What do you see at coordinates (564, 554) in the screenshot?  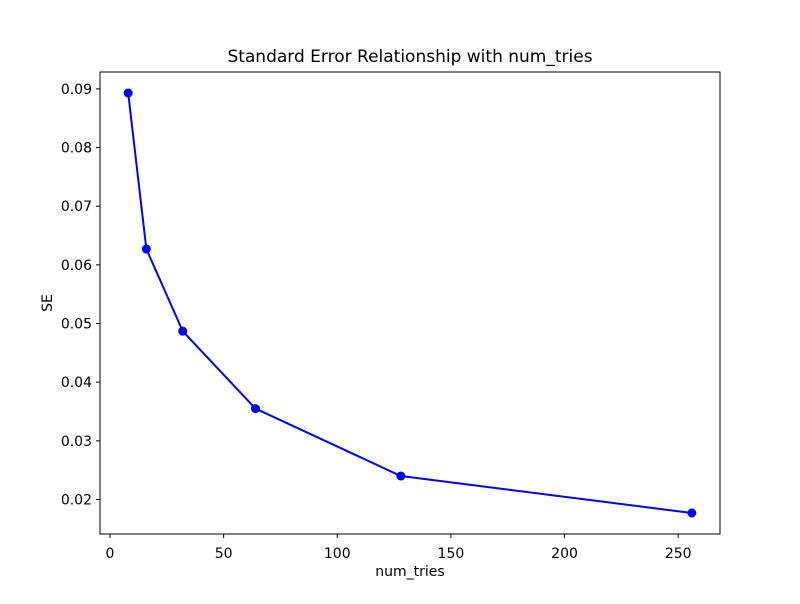 I see `x-tick-label: 200` at bounding box center [564, 554].